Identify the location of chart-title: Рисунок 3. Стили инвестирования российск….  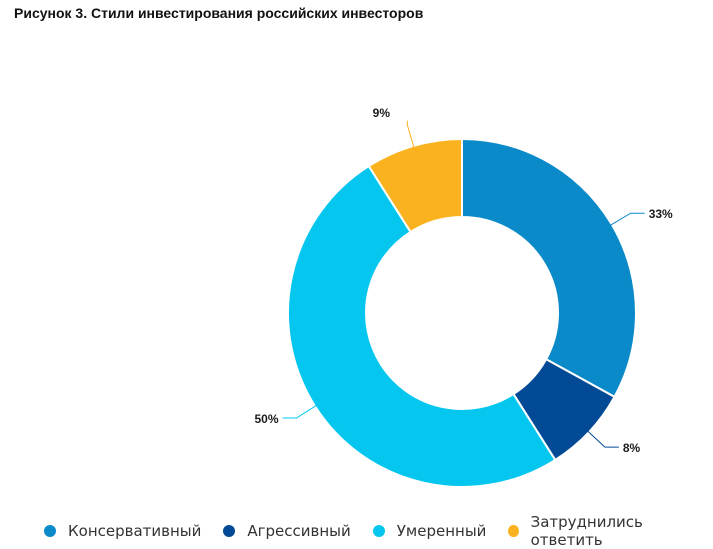
(219, 13).